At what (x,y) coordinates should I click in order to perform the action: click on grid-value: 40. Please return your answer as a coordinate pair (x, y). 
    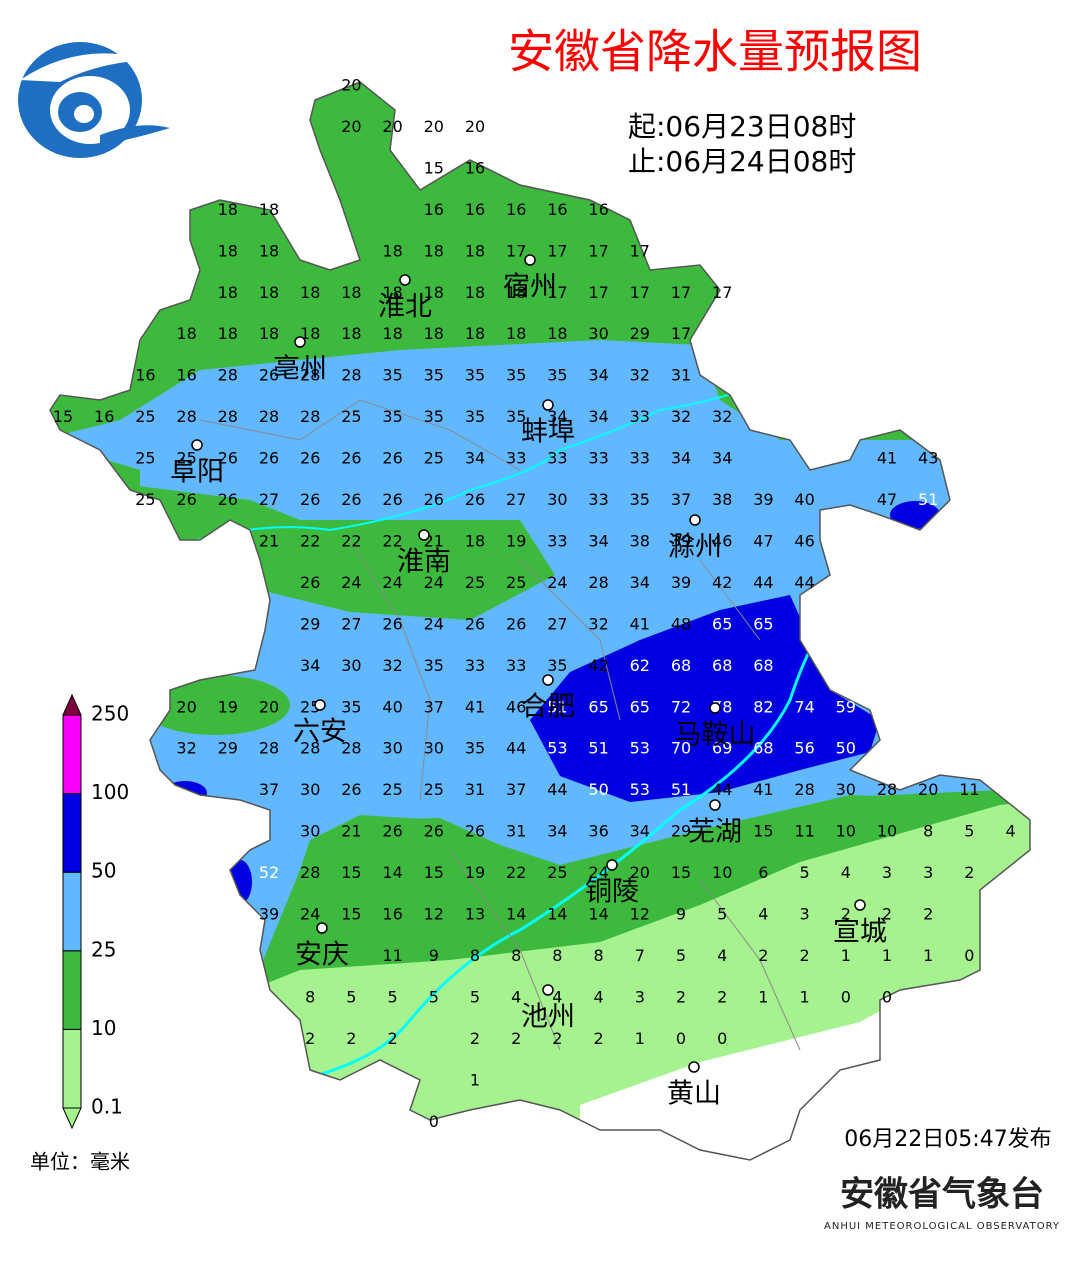
    Looking at the image, I should click on (392, 706).